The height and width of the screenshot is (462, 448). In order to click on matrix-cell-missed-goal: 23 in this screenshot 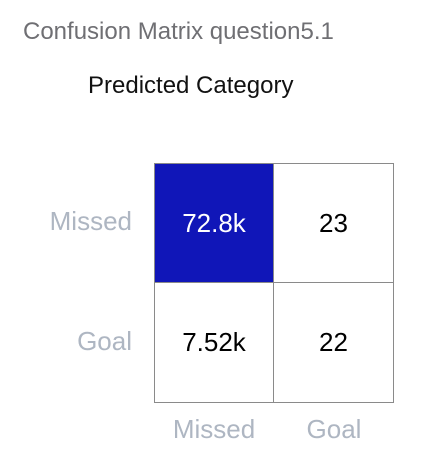, I will do `click(333, 223)`.